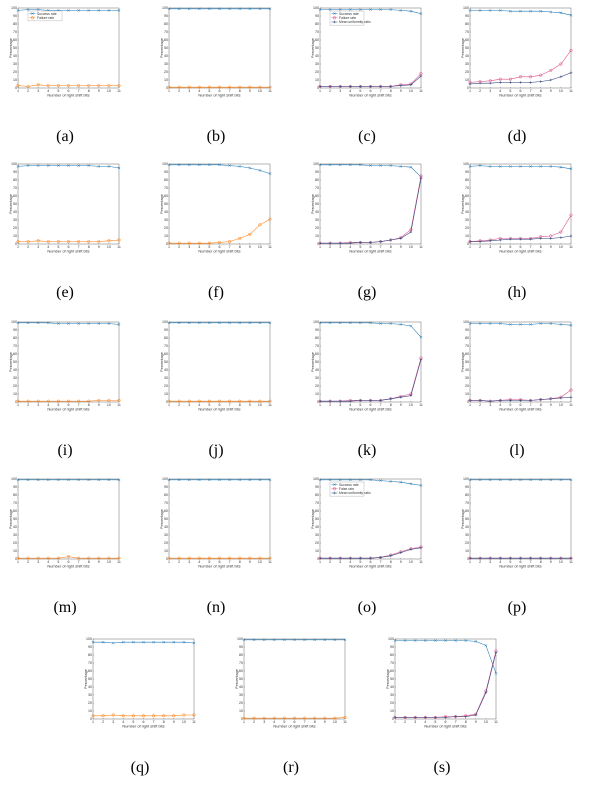  Describe the element at coordinates (295, 718) in the screenshot. I see `series-line` at that location.